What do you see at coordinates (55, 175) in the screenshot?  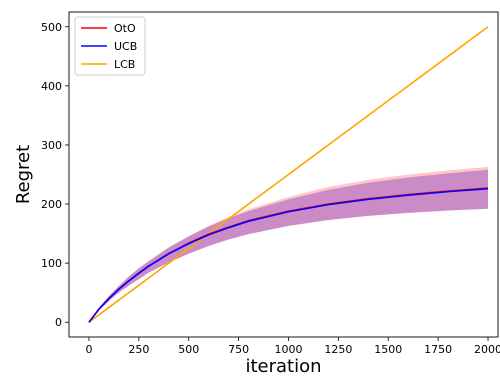 I see `y-axis-ticks: 0 100 200 300 400 500` at bounding box center [55, 175].